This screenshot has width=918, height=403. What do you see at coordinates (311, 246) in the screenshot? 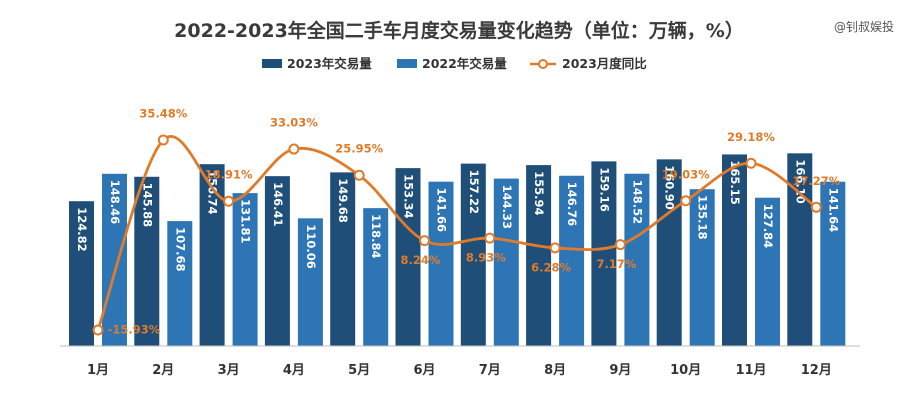
I see `bar-label-2022-4: 110.06` at bounding box center [311, 246].